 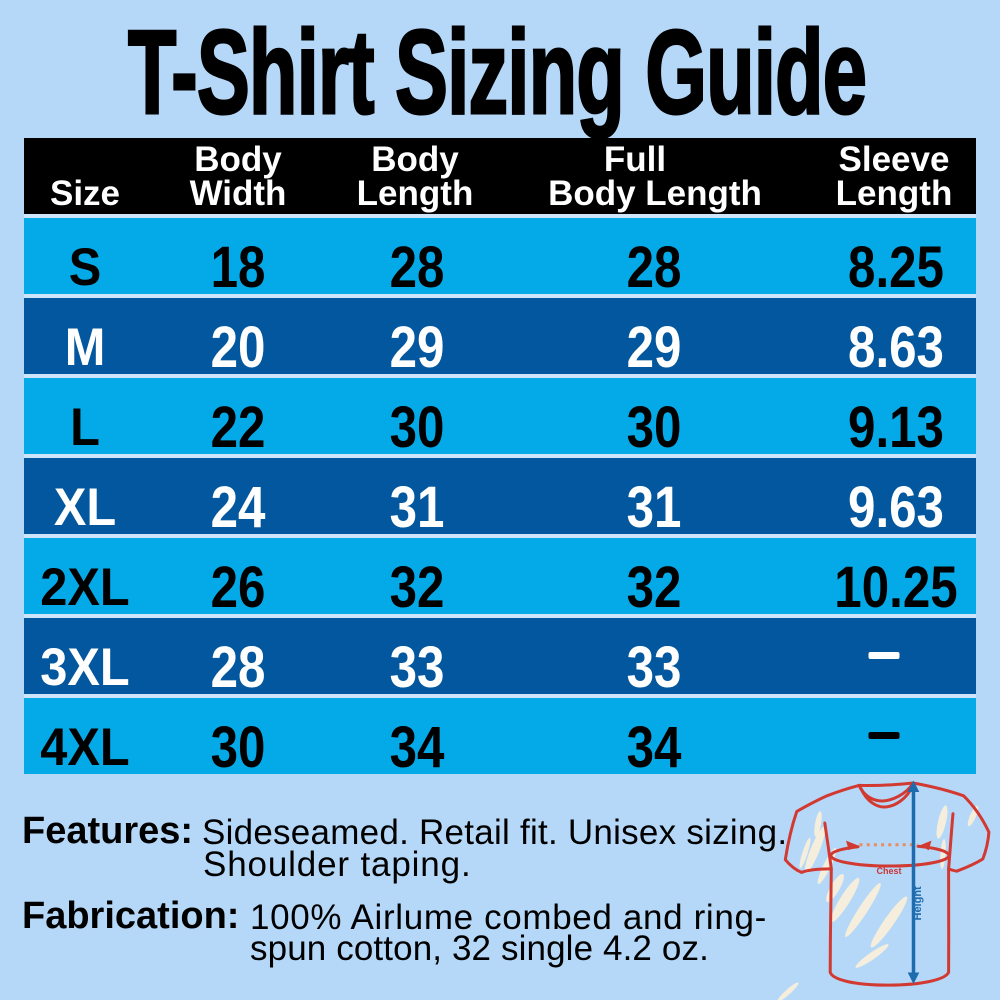 What do you see at coordinates (888, 871) in the screenshot?
I see `svg-text: Chest` at bounding box center [888, 871].